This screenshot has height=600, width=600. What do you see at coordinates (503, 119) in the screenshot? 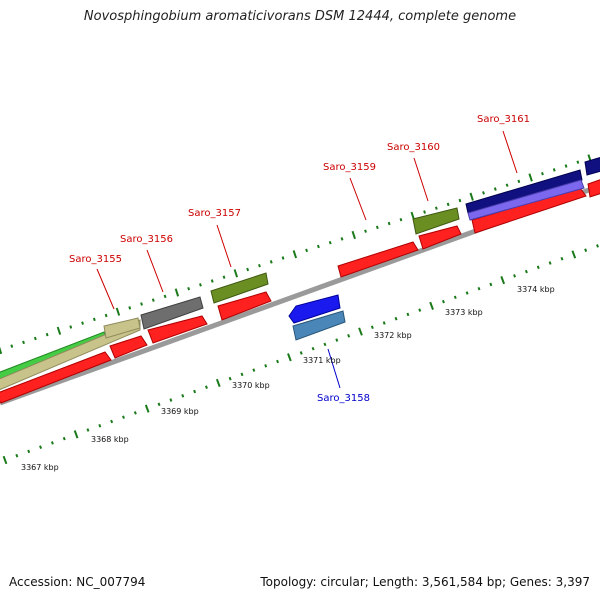
I see `gene-label: Saro_3161` at bounding box center [503, 119].